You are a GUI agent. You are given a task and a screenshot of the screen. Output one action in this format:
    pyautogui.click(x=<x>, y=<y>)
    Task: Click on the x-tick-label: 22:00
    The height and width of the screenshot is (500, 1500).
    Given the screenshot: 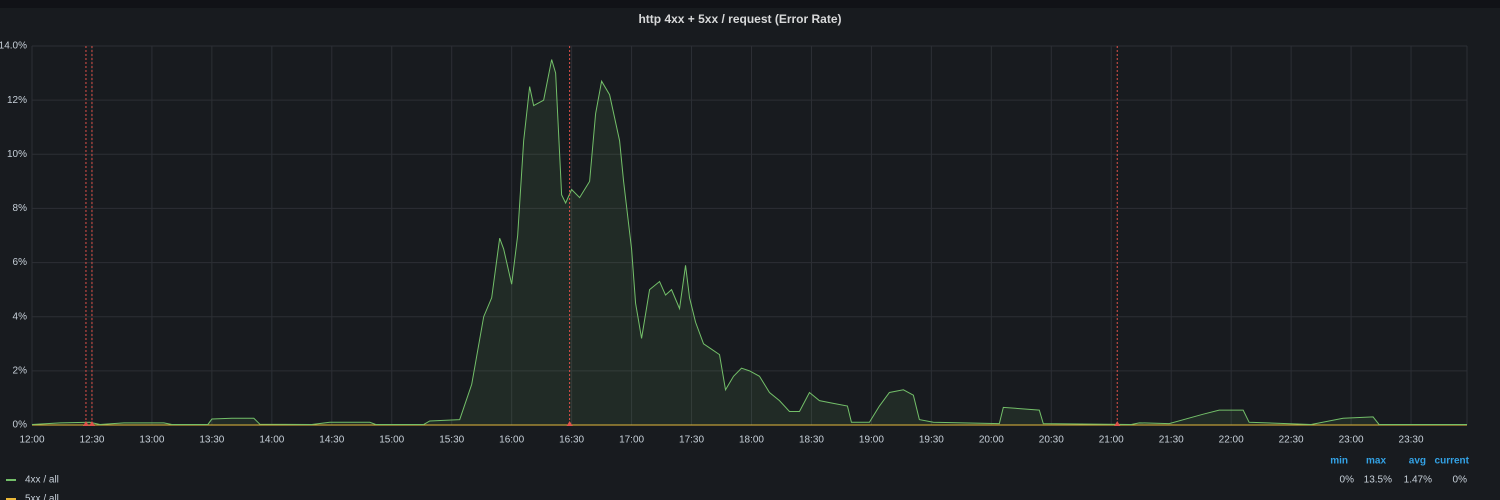 What is the action you would take?
    pyautogui.click(x=1231, y=440)
    